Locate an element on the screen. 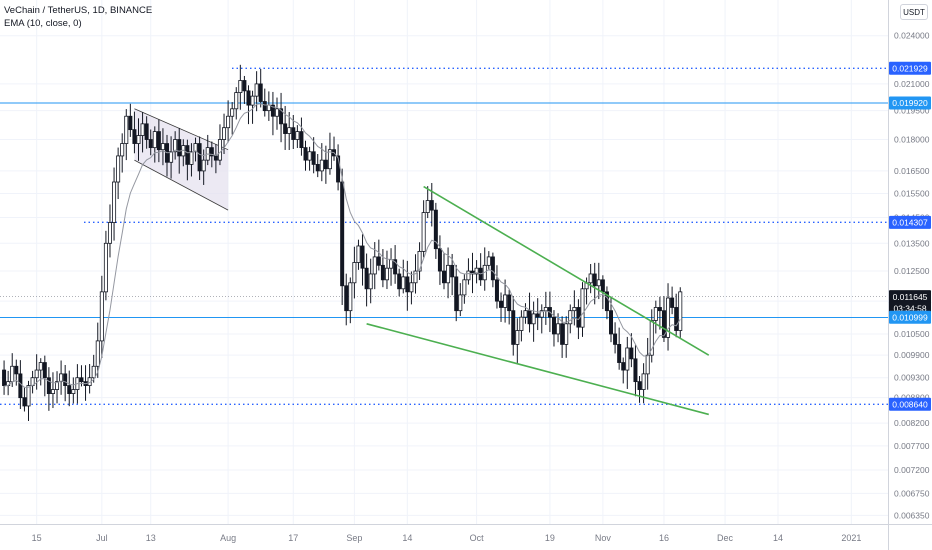 Image resolution: width=932 pixels, height=550 pixels. price-tick-label: 0.006350 is located at coordinates (912, 515).